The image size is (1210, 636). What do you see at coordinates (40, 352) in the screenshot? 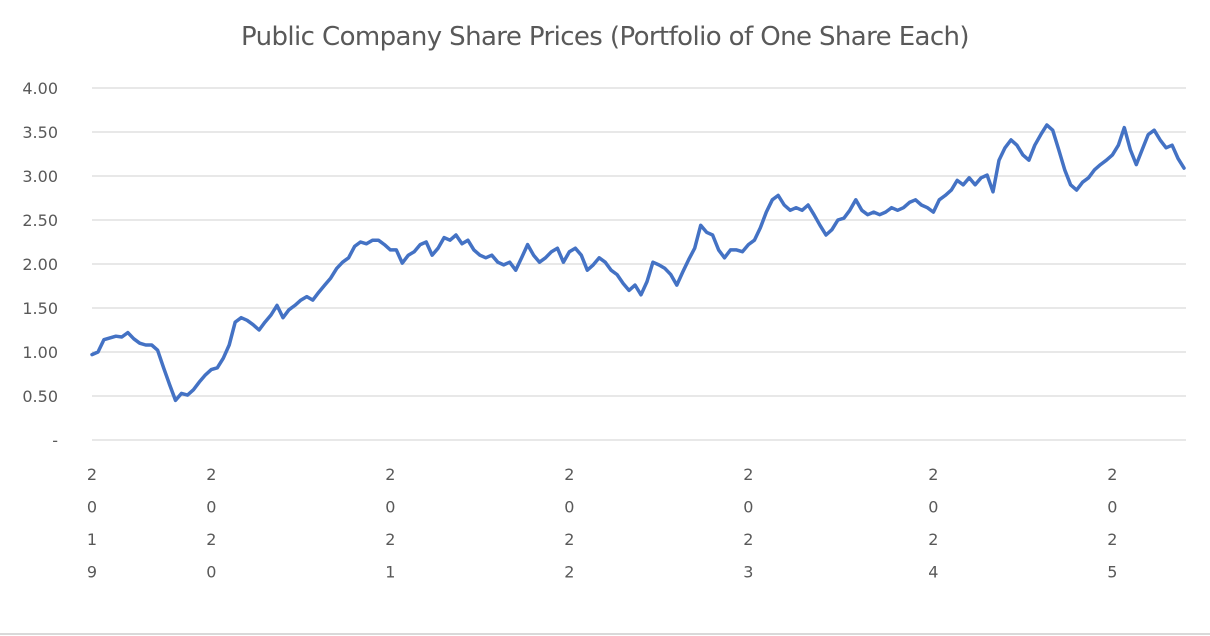
I see `y-tick-label: 1.00` at bounding box center [40, 352].